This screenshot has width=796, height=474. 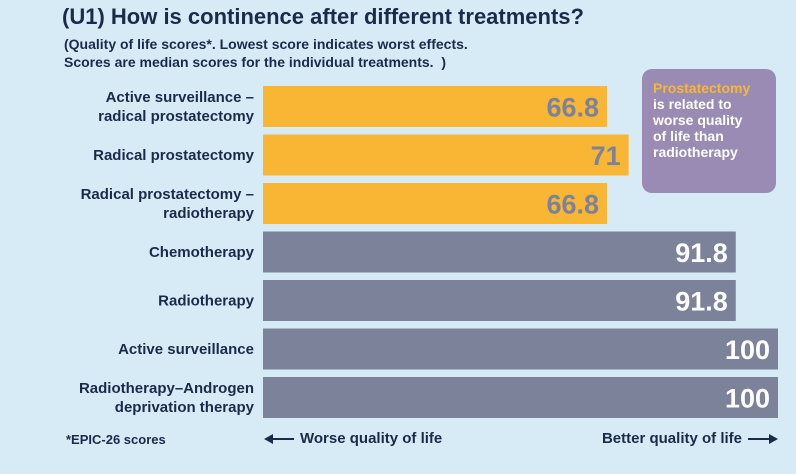 What do you see at coordinates (688, 136) in the screenshot?
I see `callout-line-3: of life than` at bounding box center [688, 136].